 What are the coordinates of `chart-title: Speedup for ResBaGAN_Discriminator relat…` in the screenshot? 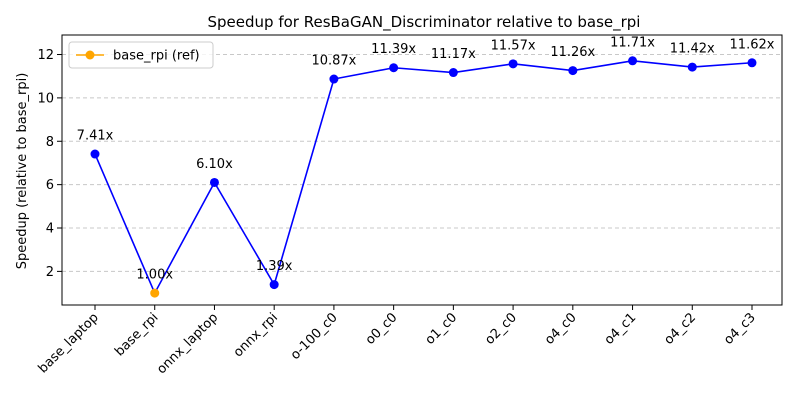 It's located at (424, 22).